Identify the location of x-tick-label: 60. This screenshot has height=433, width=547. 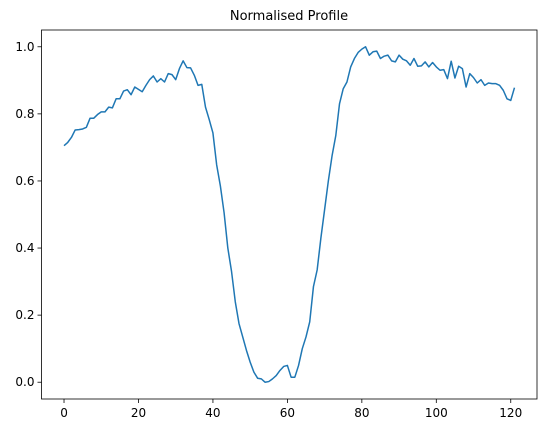
(287, 413).